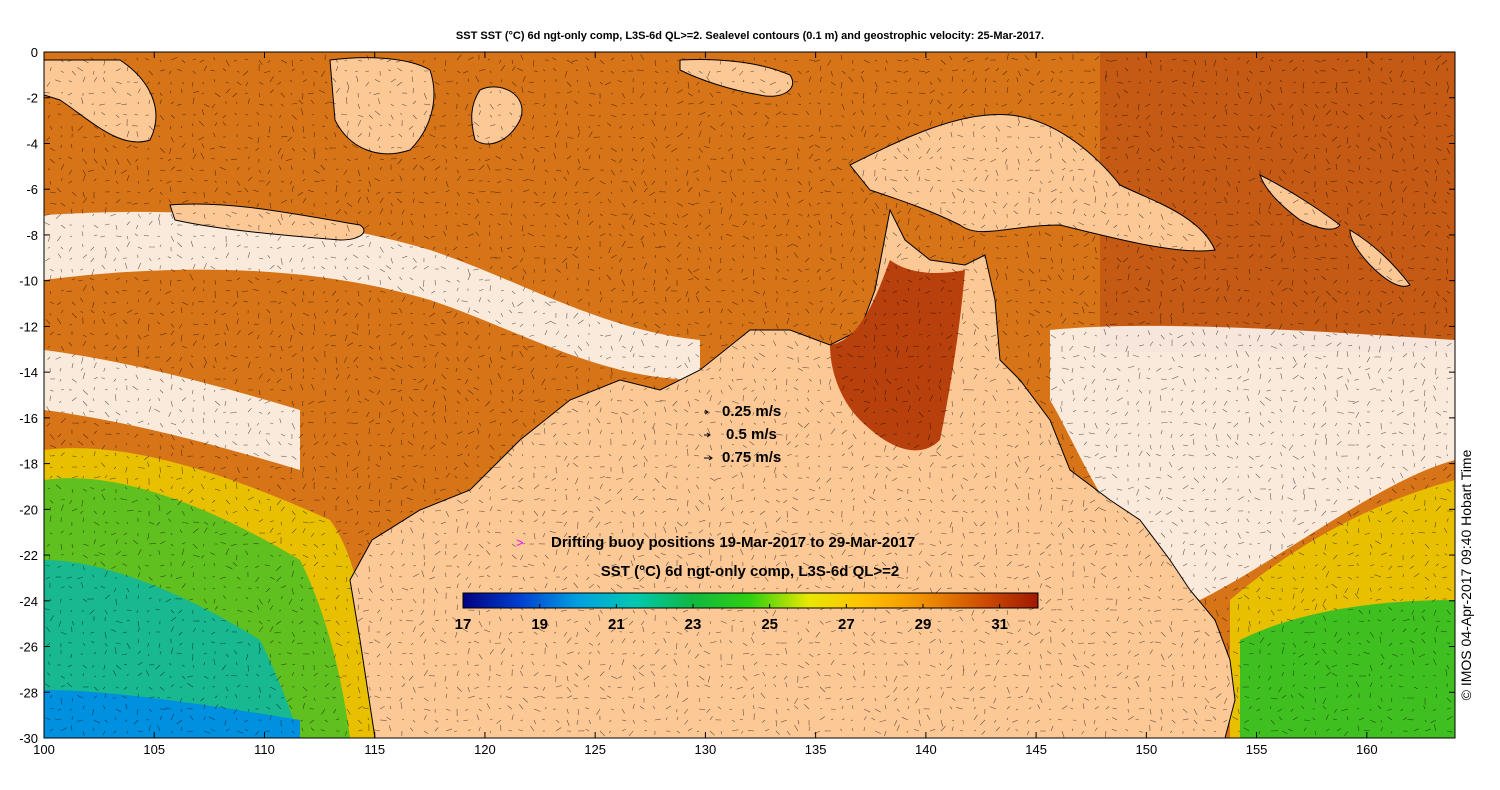 The width and height of the screenshot is (1500, 790). I want to click on land-sumatra, so click(100, 101).